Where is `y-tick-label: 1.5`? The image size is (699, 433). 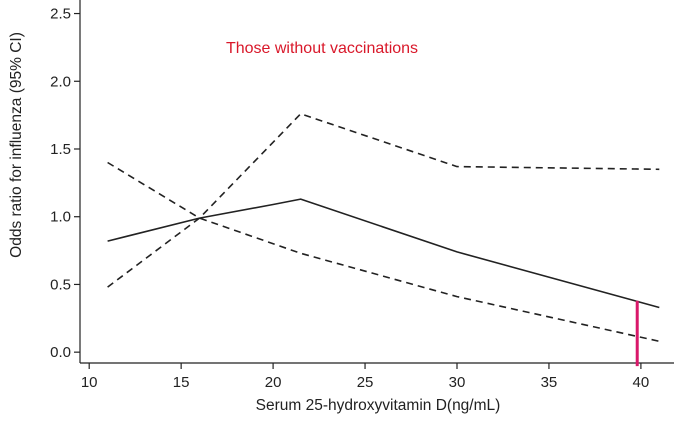 y-tick-label: 1.5 is located at coordinates (60, 149).